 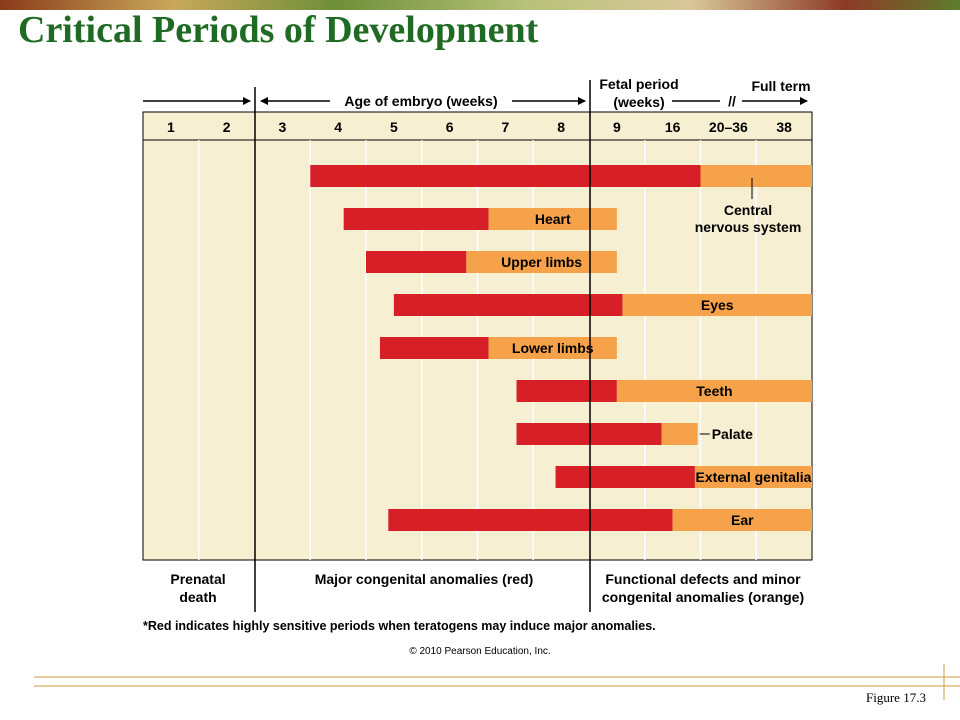 I want to click on axis-break-mark: //, so click(x=732, y=101).